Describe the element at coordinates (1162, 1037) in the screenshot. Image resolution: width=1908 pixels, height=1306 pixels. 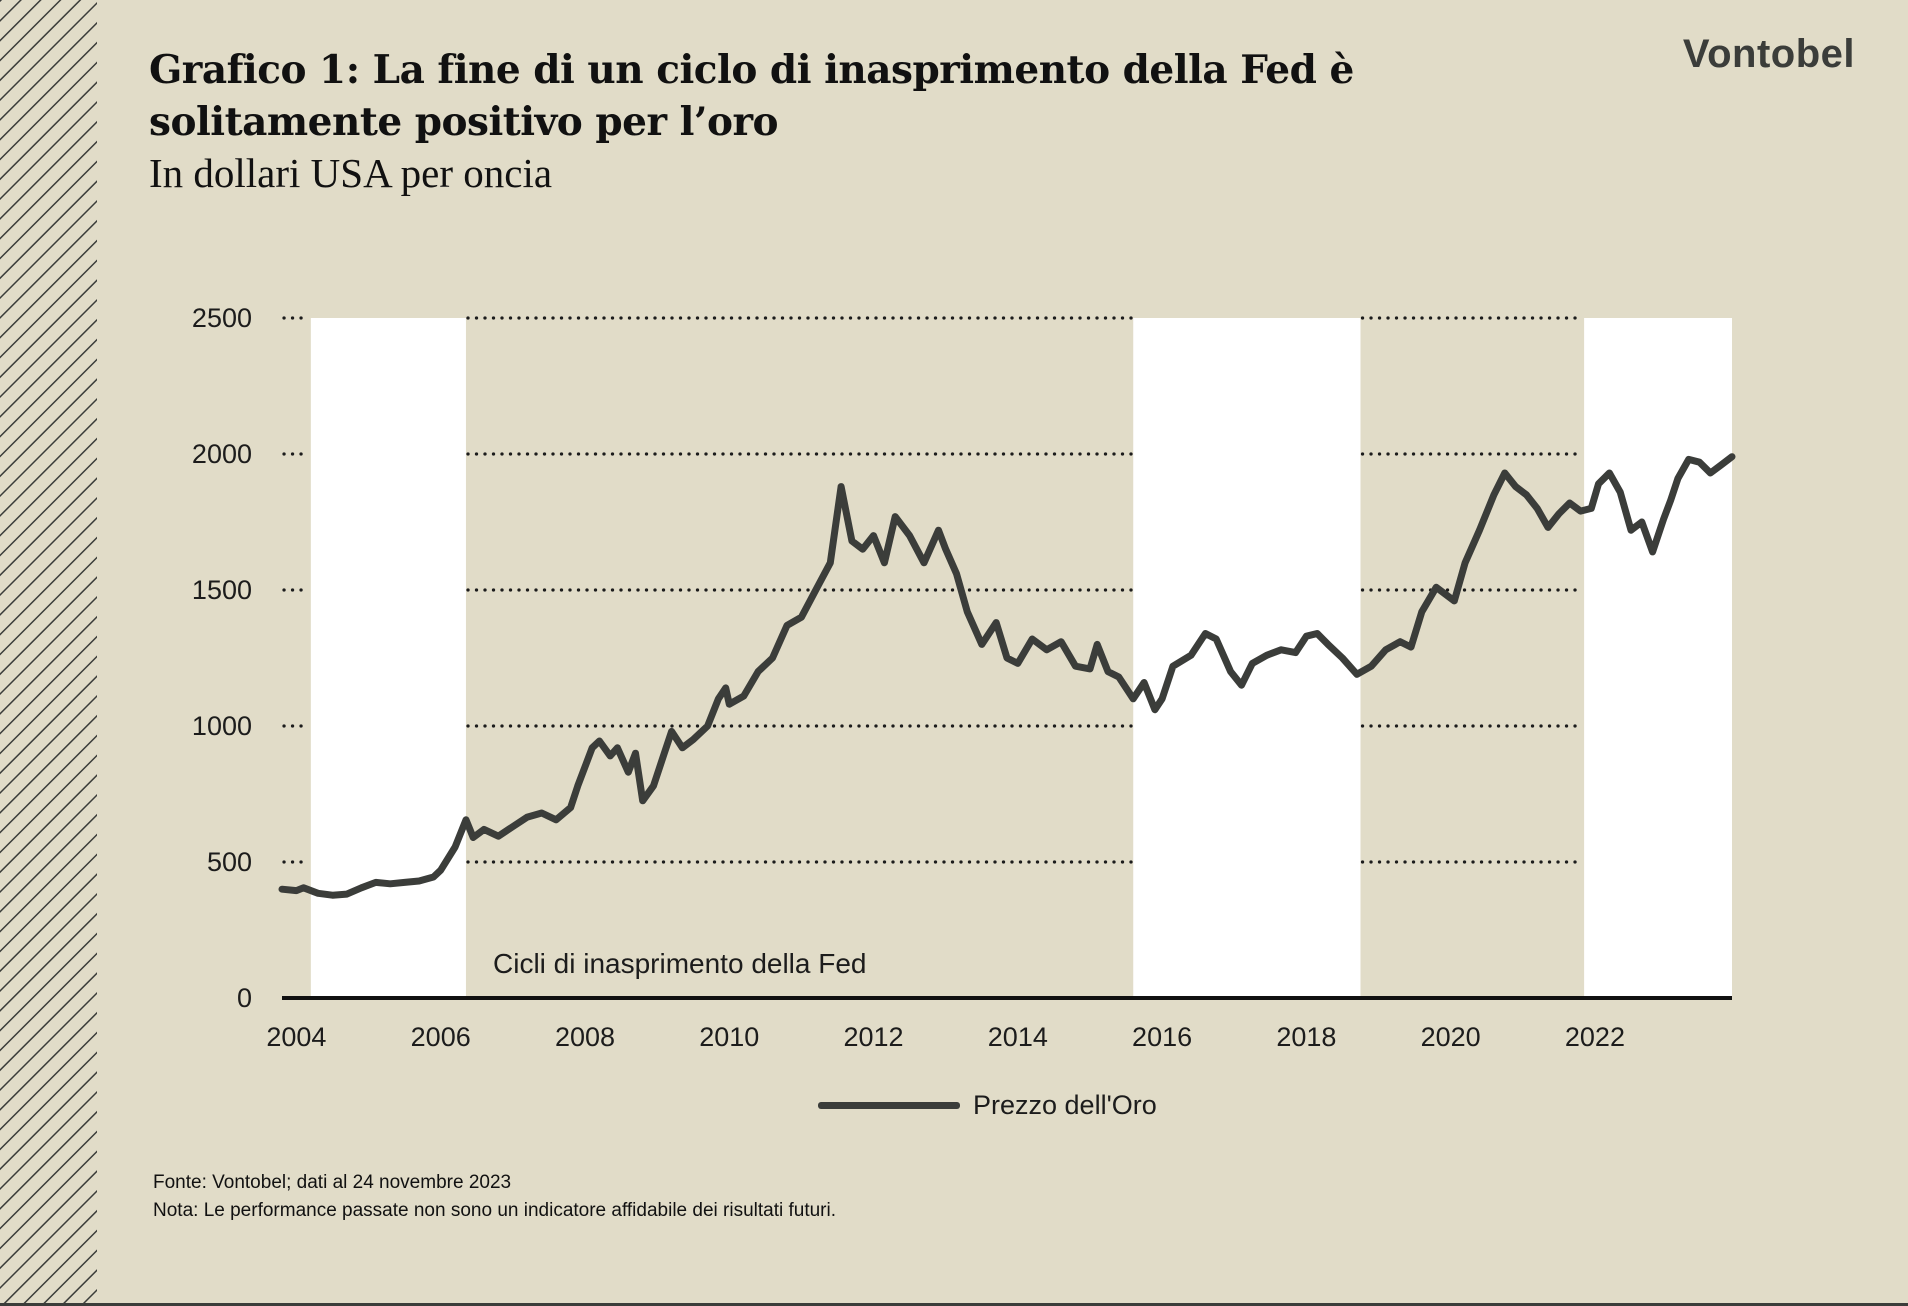
I see `x-tick-2016: 2016` at that location.